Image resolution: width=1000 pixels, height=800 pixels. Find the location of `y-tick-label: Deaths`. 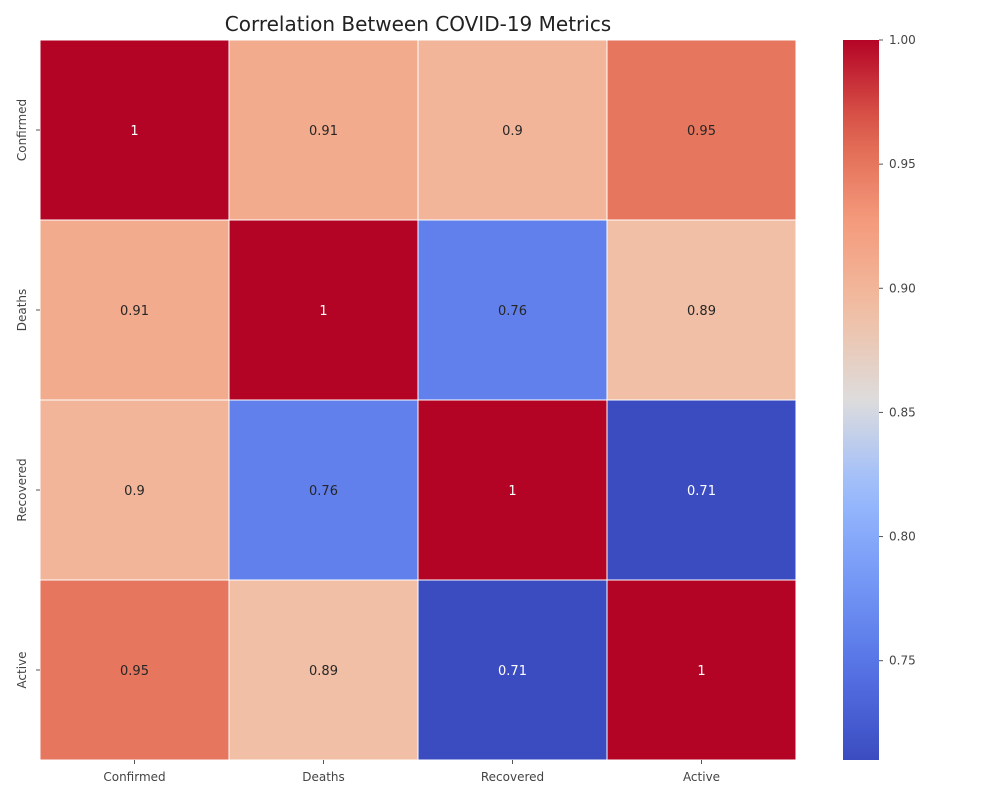

y-tick-label: Deaths is located at coordinates (22, 310).